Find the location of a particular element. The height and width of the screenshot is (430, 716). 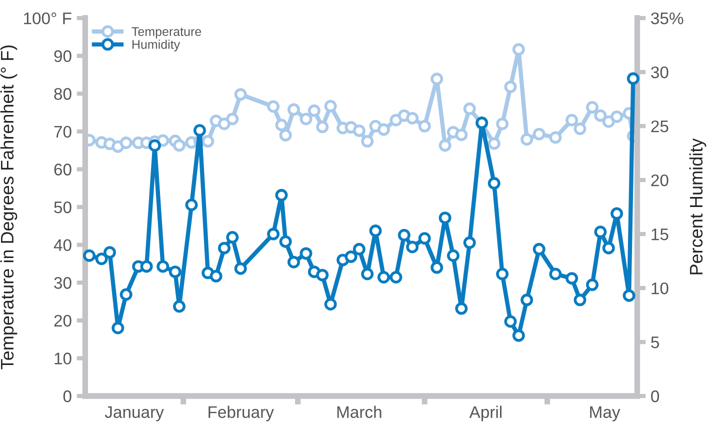

y-tick-label: 20 is located at coordinates (63, 320).